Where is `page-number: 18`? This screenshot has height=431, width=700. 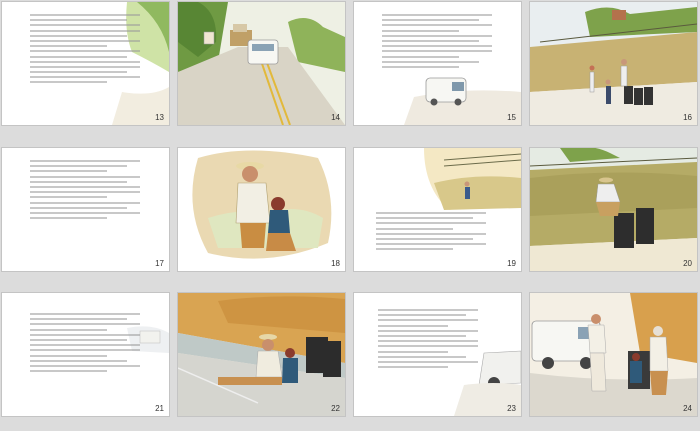 page-number: 18 is located at coordinates (335, 263).